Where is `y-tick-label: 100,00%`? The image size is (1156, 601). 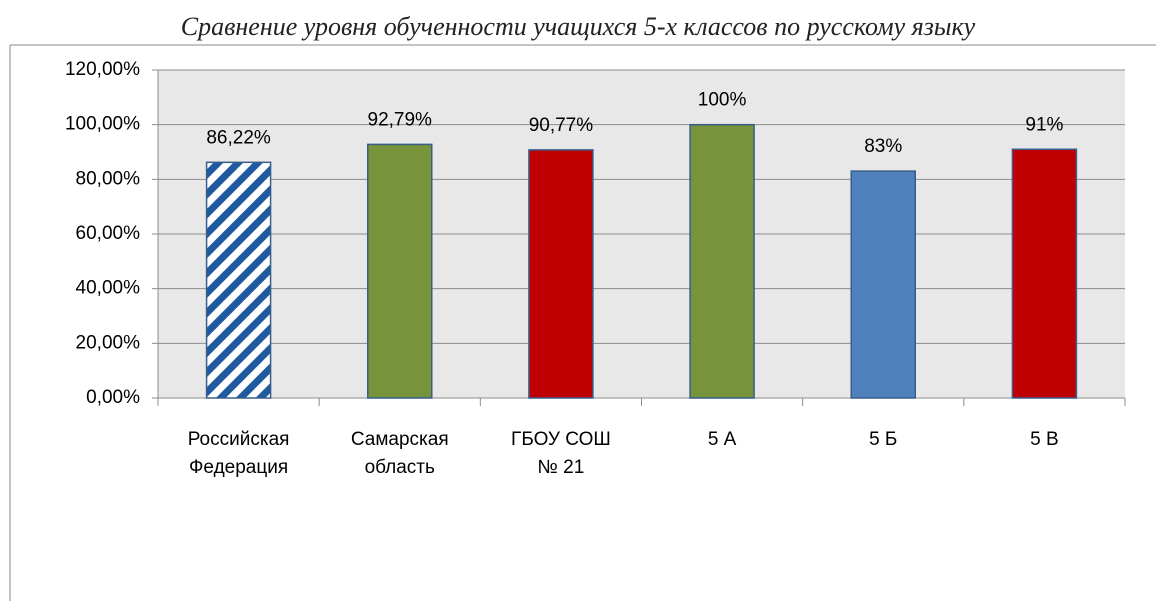 y-tick-label: 100,00% is located at coordinates (102, 124).